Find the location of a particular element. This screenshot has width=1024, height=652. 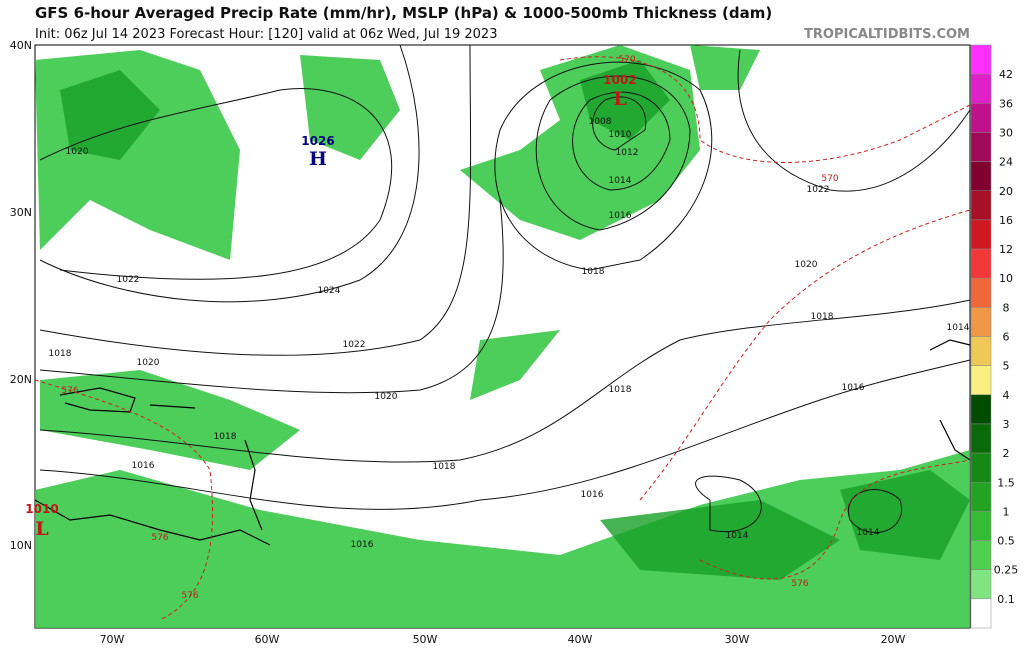

colorbar-label: 1.5 is located at coordinates (1006, 482).